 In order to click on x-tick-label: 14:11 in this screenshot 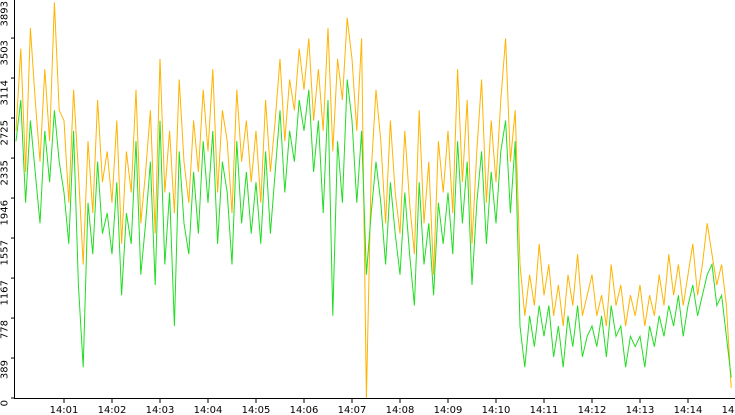, I will do `click(544, 410)`.